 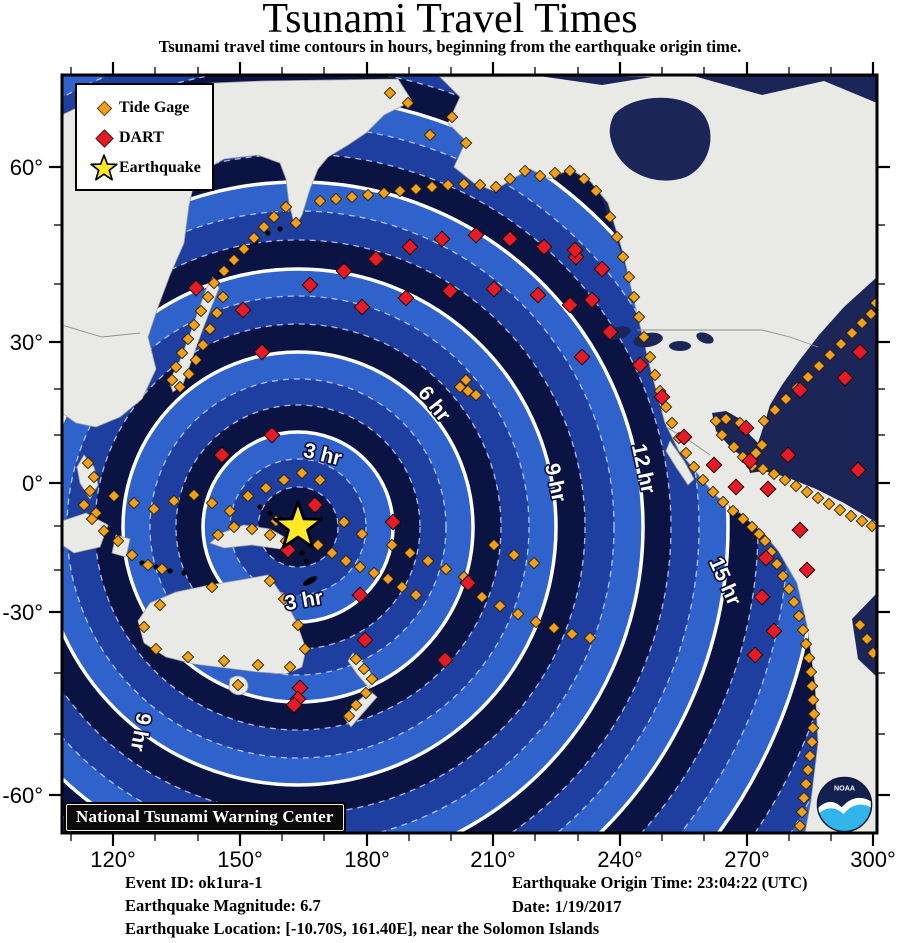 I want to click on lon-axis-label: 300°, so click(x=873, y=859).